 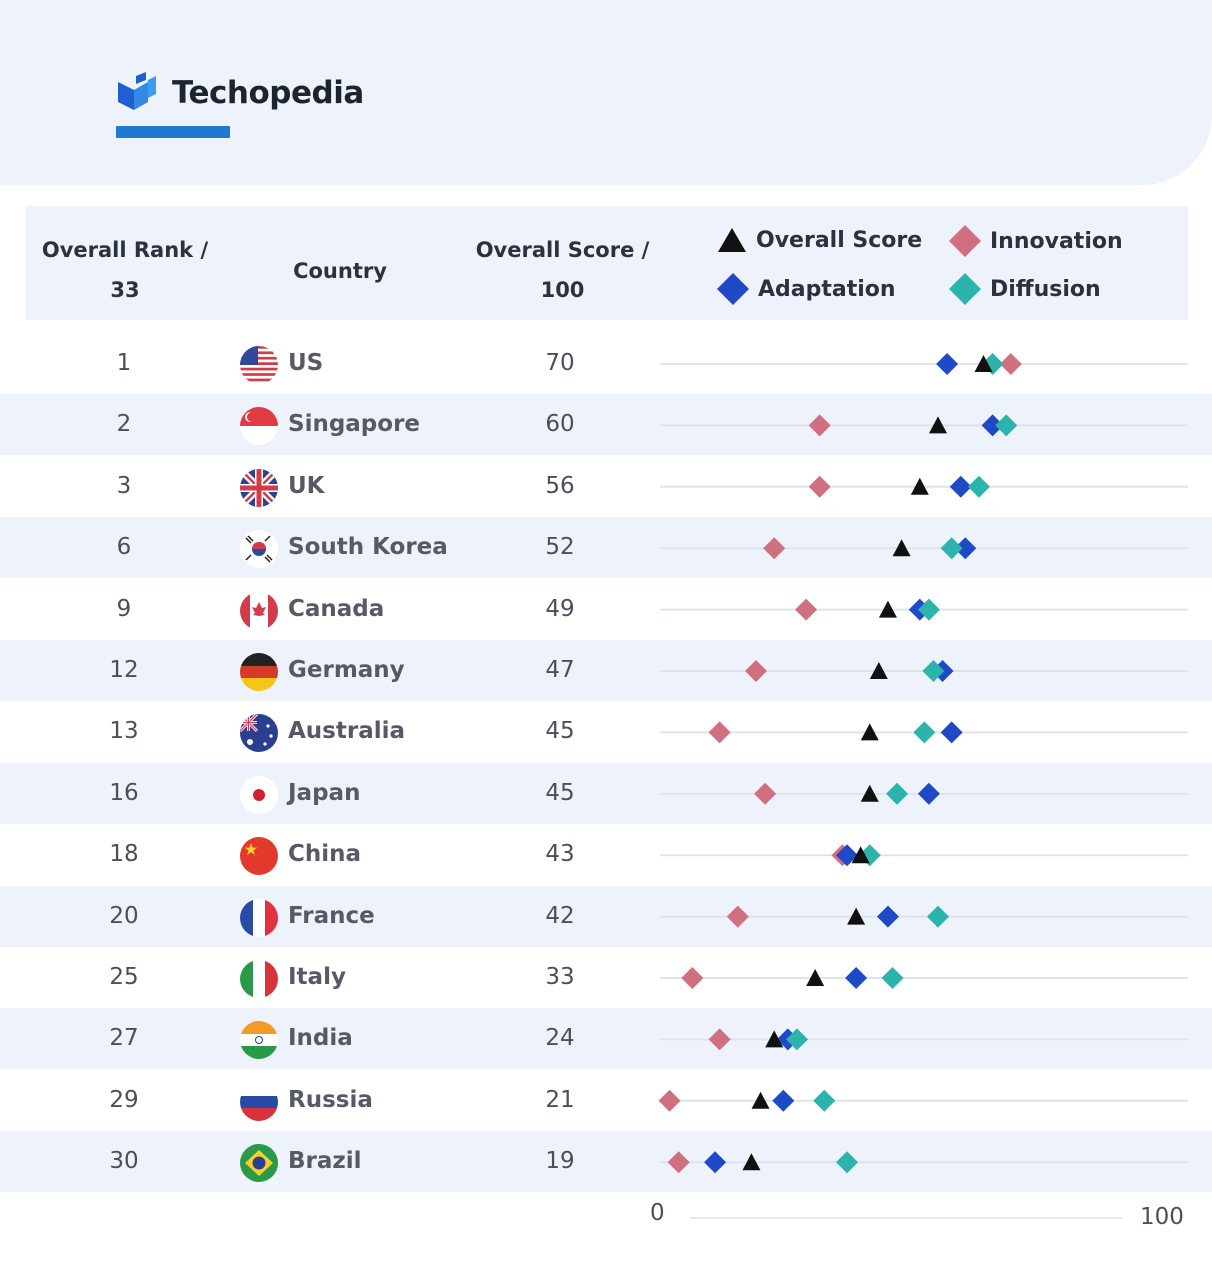 What do you see at coordinates (562, 250) in the screenshot?
I see `header-score-line1: Overall Score /` at bounding box center [562, 250].